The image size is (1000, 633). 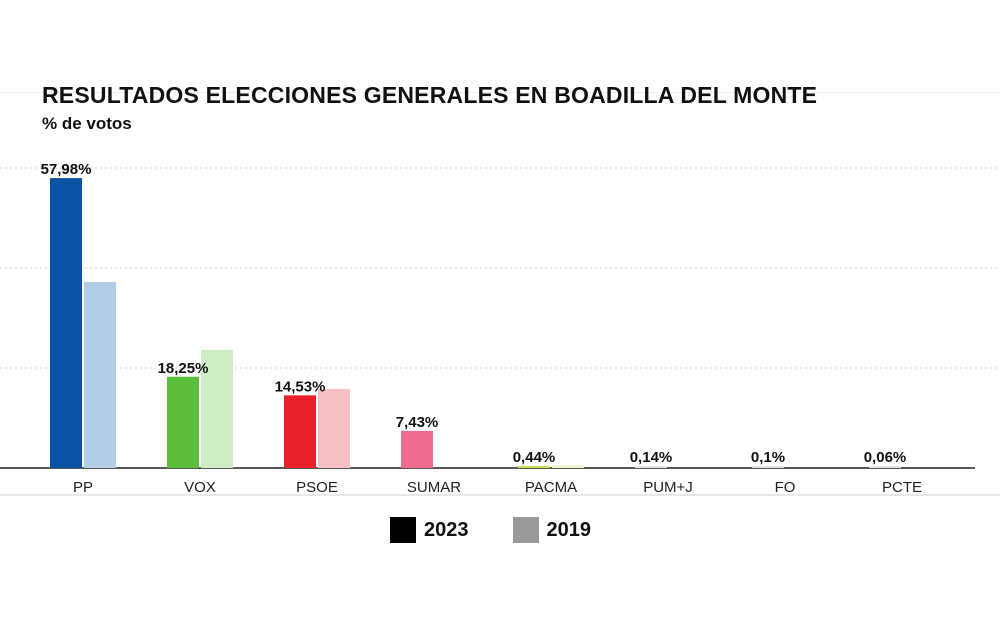 What do you see at coordinates (317, 487) in the screenshot?
I see `category-label-psoe: PSOE` at bounding box center [317, 487].